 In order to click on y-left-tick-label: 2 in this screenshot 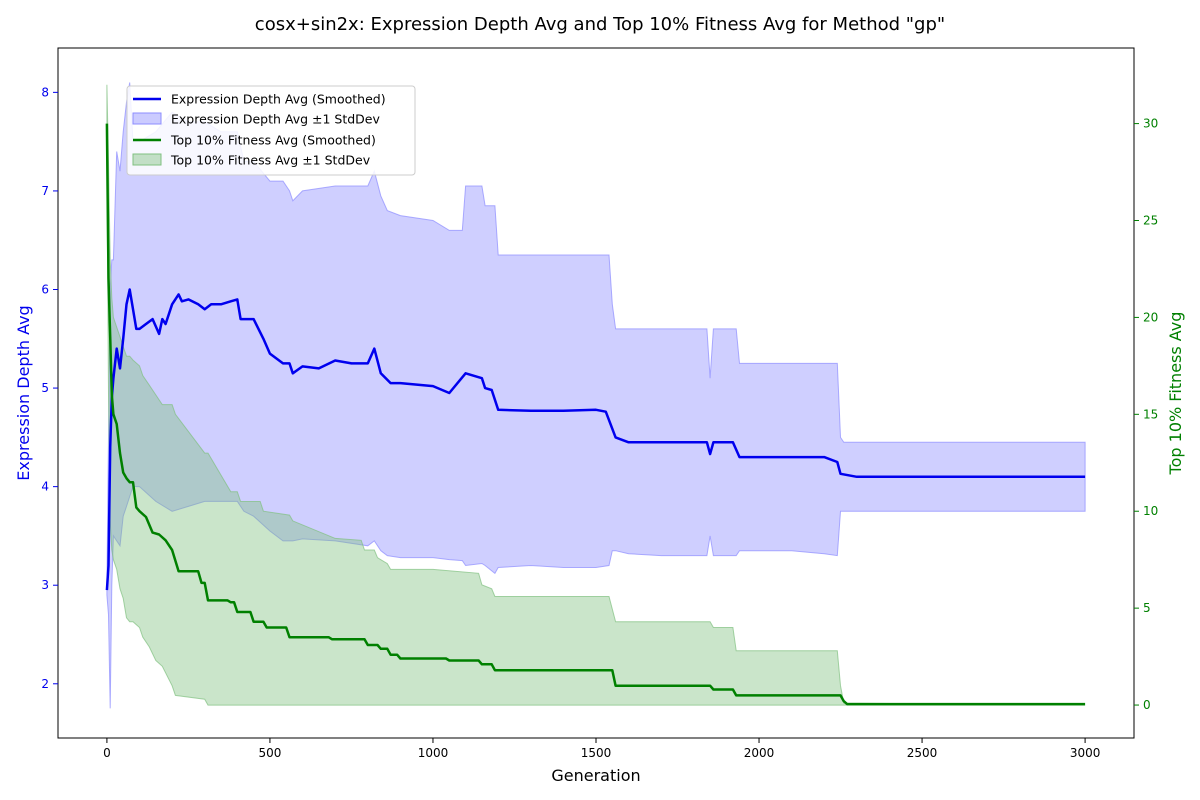, I will do `click(45, 684)`.